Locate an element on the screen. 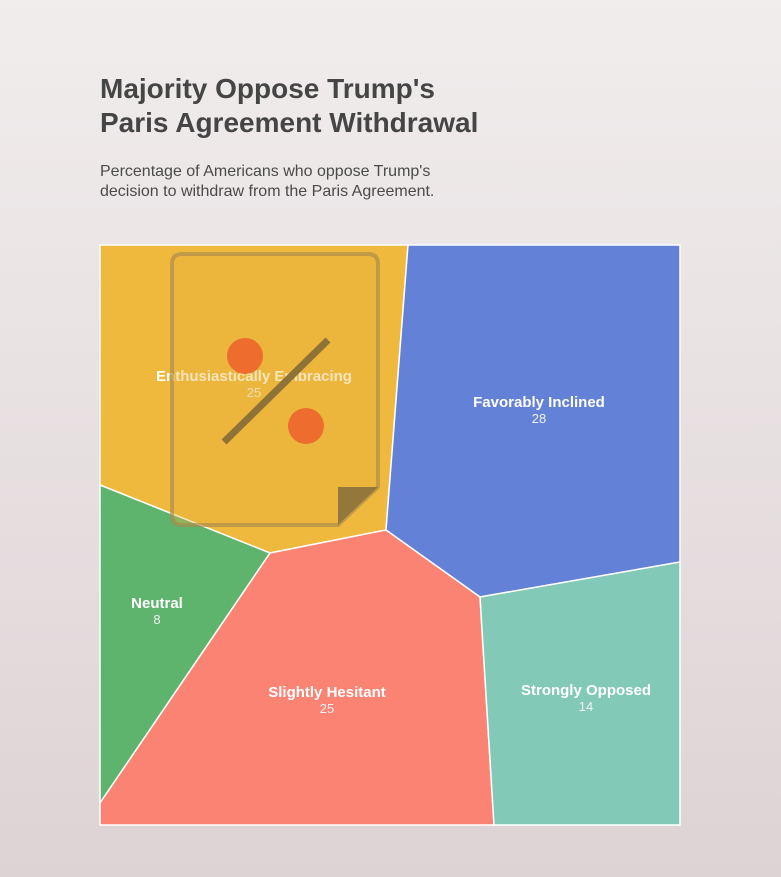 The image size is (781, 877). cell-value-enthusiastically-embracing: 25 is located at coordinates (254, 392).